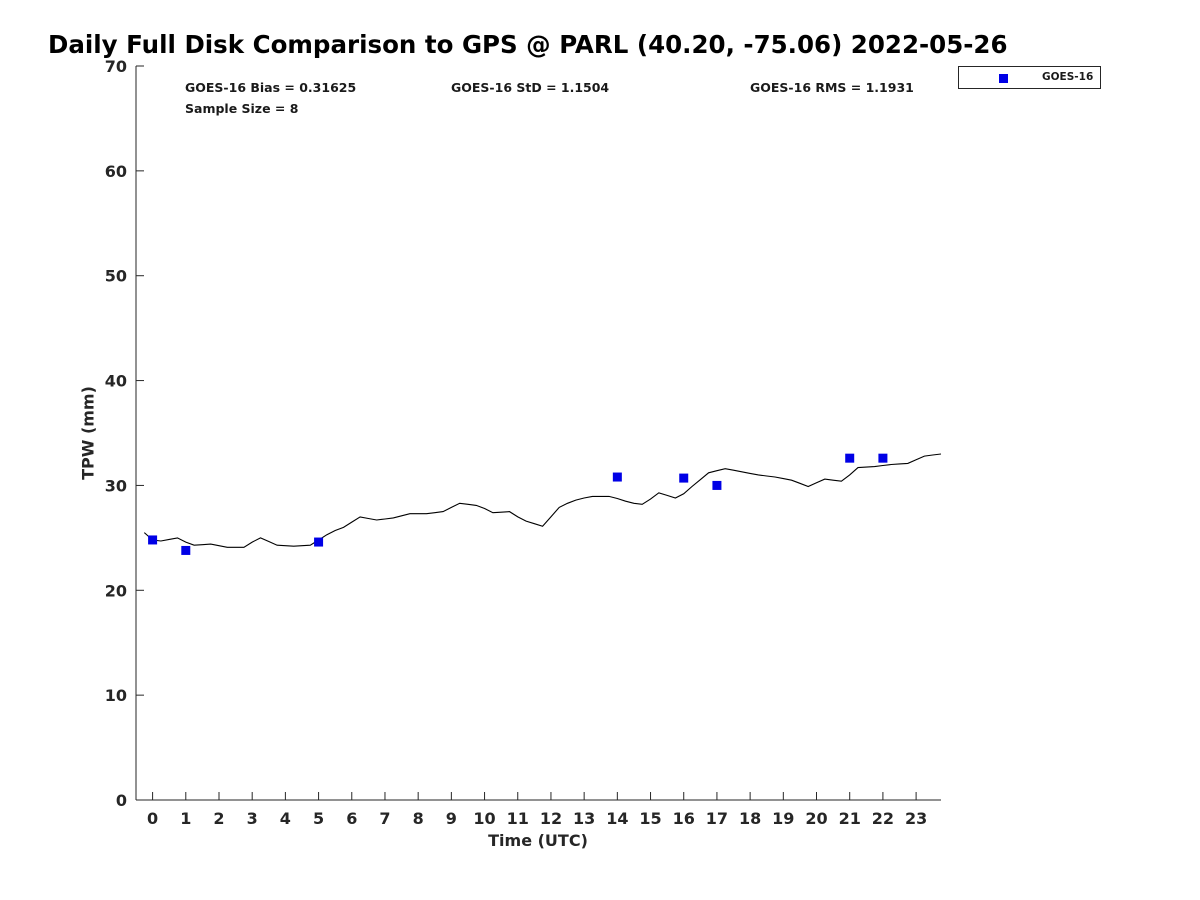  I want to click on y-tick-label: 20, so click(116, 590).